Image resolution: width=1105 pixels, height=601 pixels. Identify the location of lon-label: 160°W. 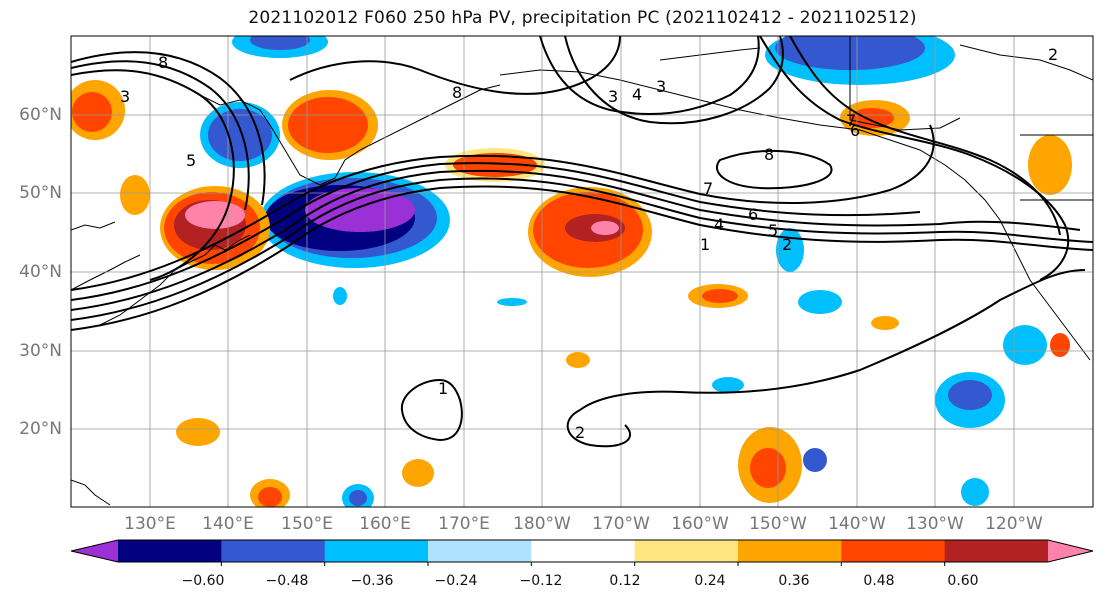
(700, 524).